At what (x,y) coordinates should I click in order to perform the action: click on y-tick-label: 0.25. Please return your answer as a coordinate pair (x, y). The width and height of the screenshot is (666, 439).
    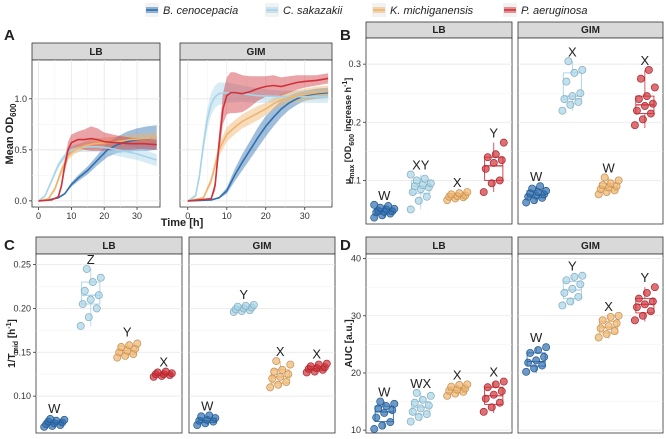
    Looking at the image, I should click on (22, 265).